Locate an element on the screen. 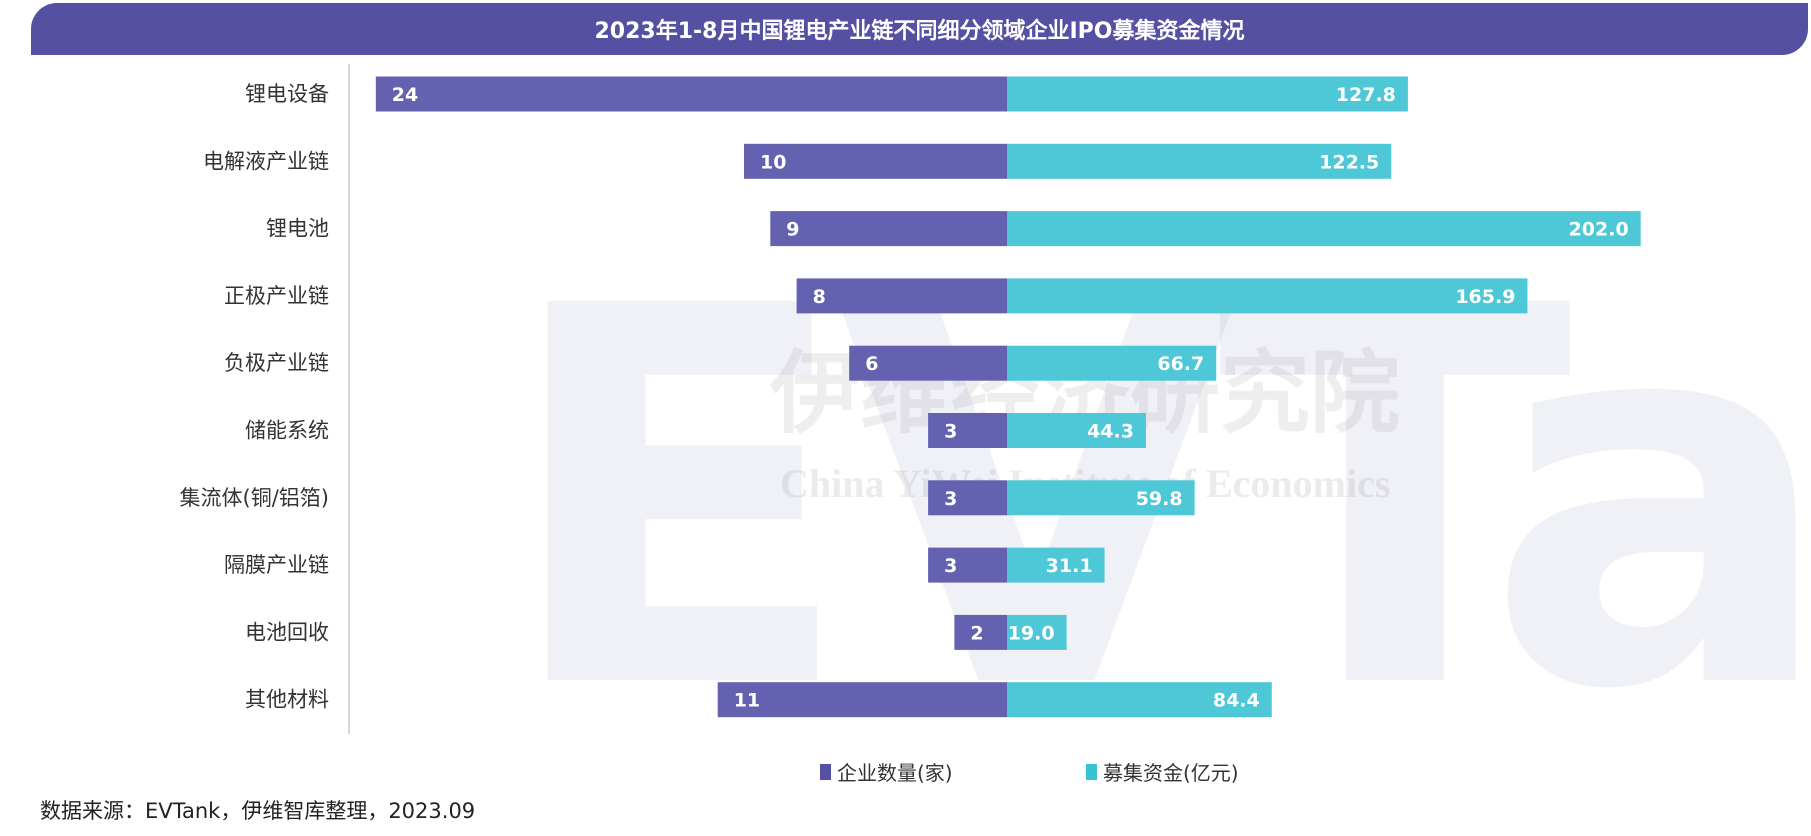  category-label: 其他材料 is located at coordinates (287, 700).